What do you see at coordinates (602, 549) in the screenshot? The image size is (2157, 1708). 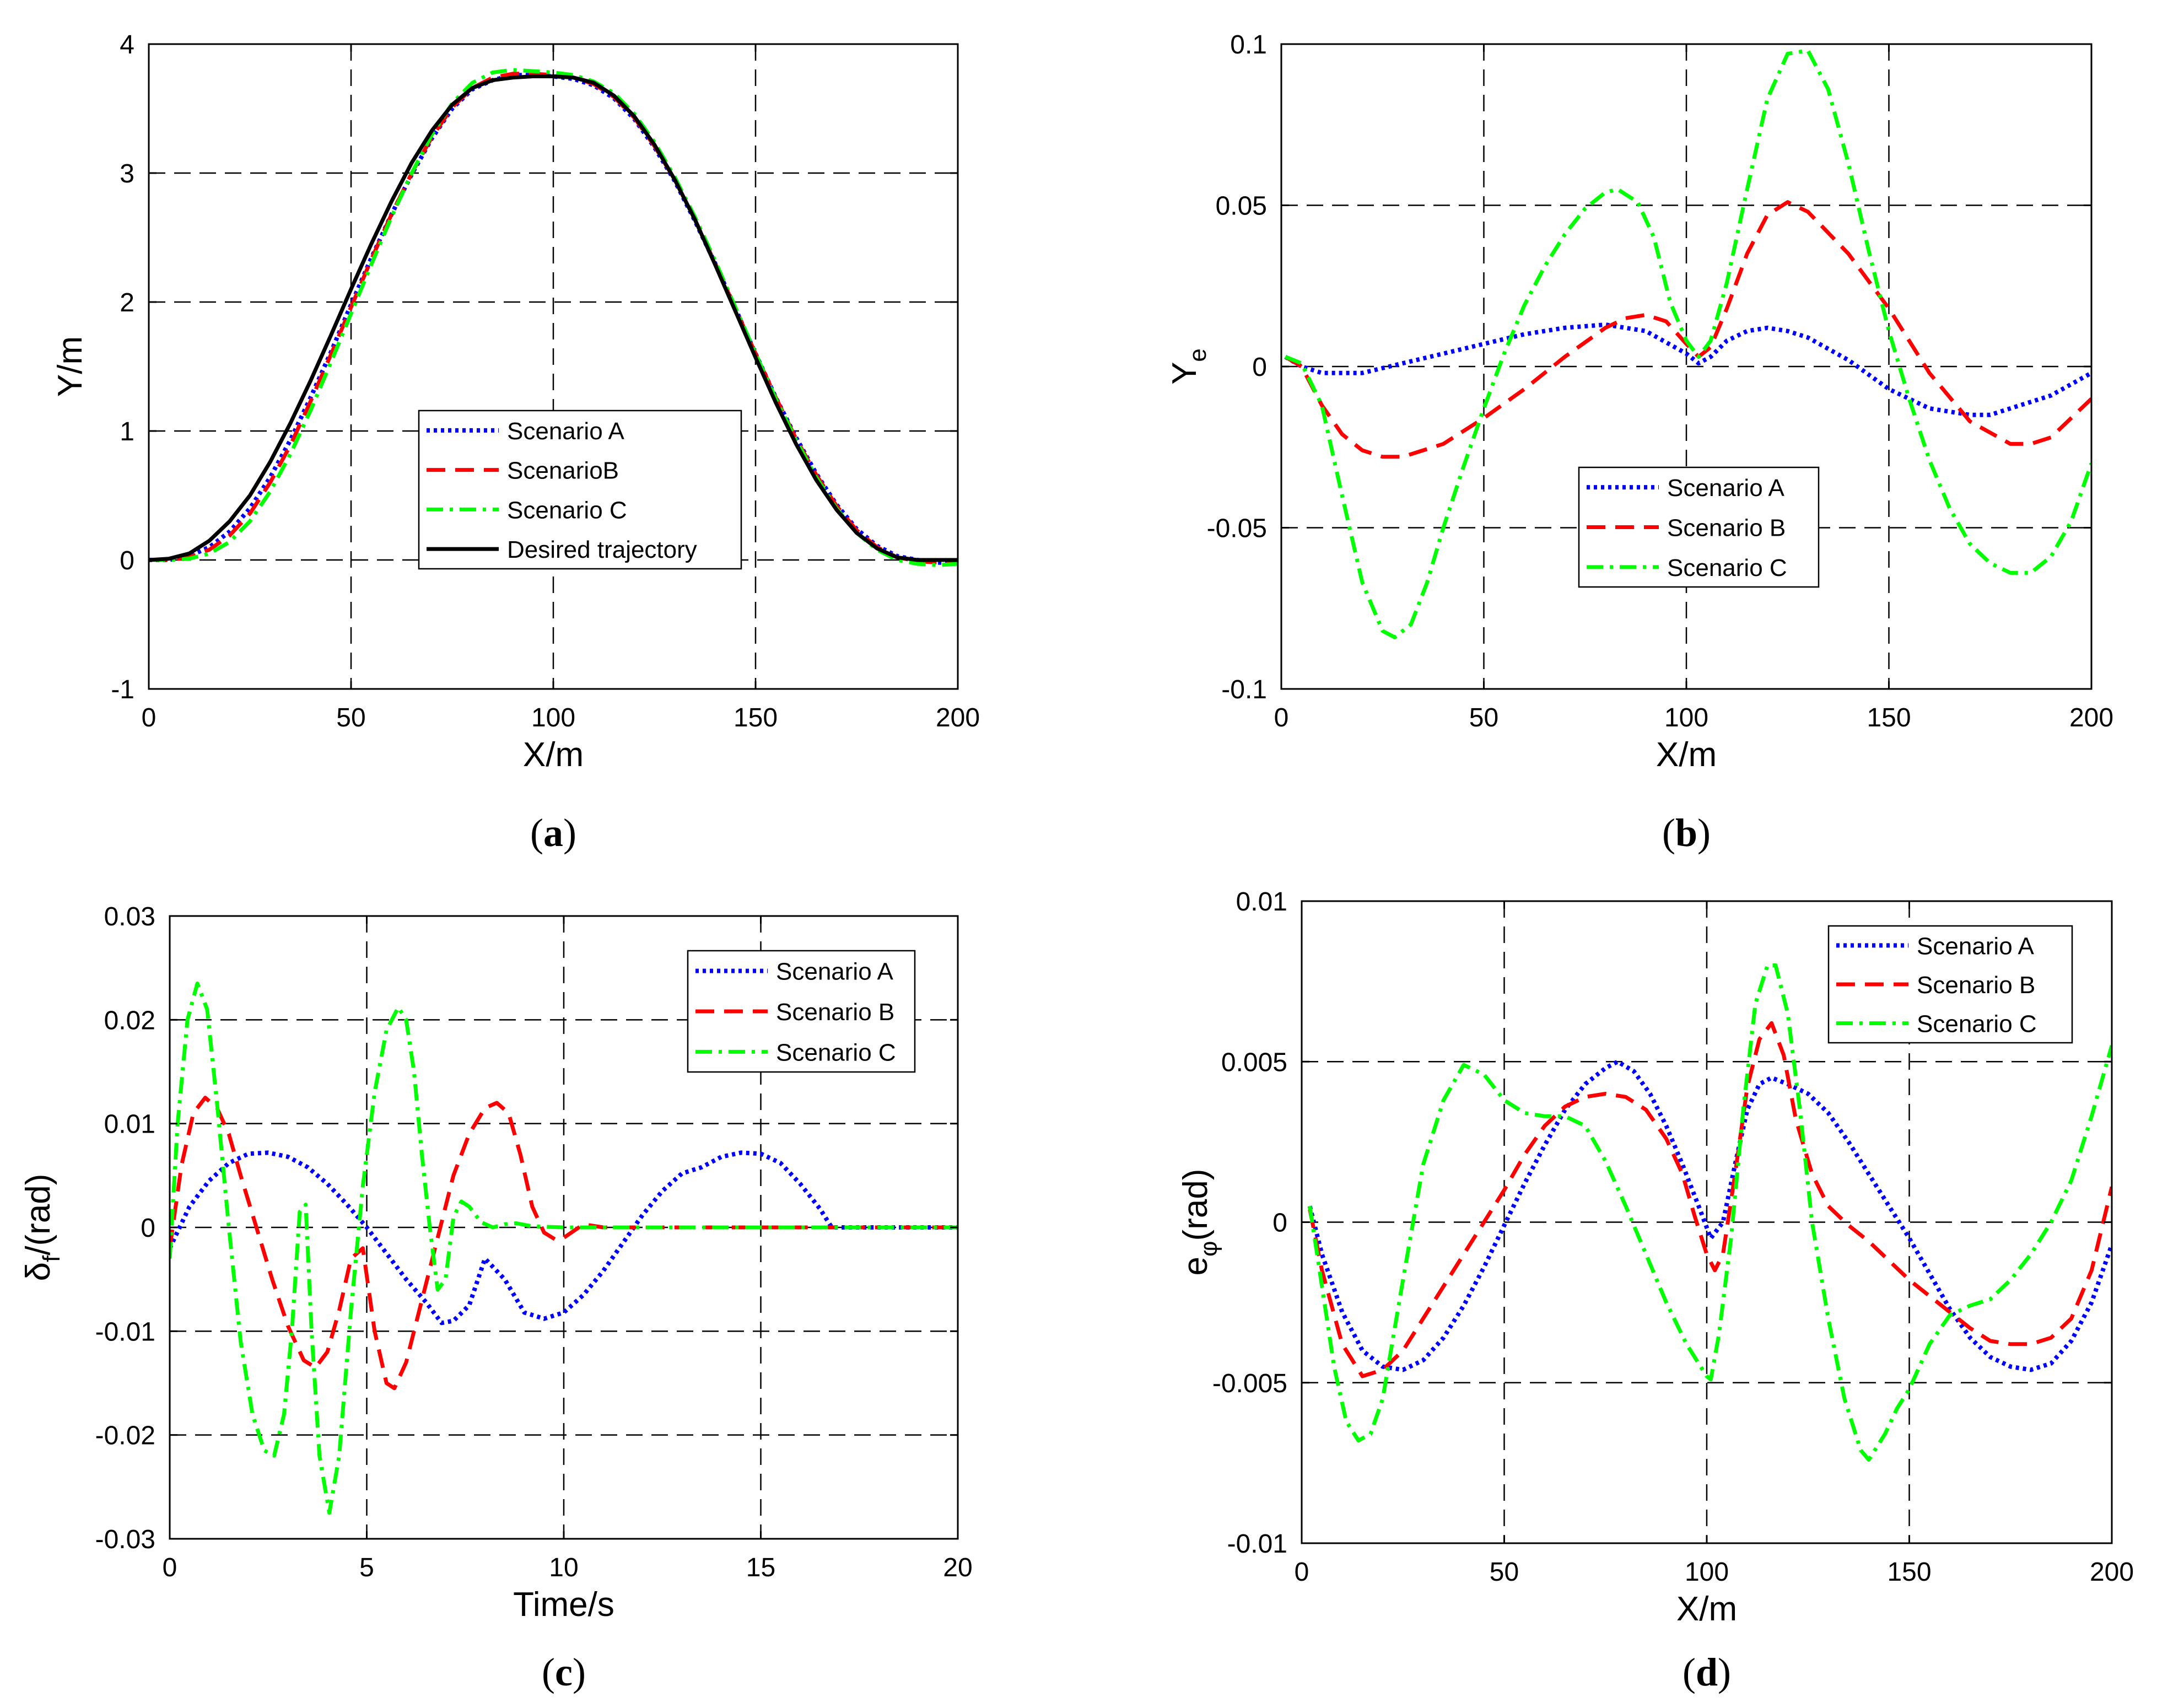 I see `legend-label: Desired trajectory` at bounding box center [602, 549].